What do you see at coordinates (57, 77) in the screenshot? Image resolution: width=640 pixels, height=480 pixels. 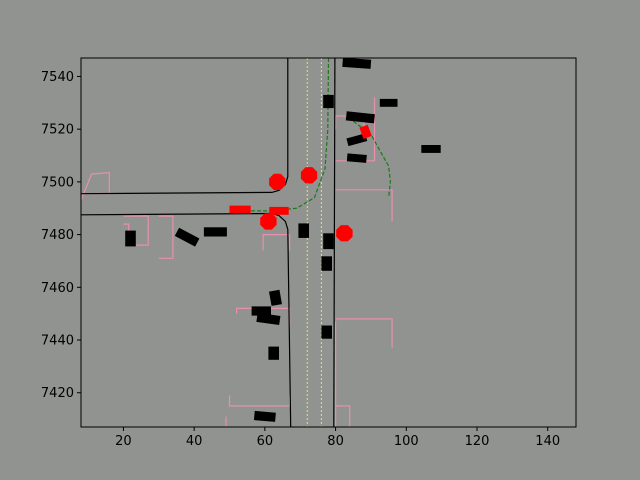 I see `y-tick-label-6: 7540` at bounding box center [57, 77].